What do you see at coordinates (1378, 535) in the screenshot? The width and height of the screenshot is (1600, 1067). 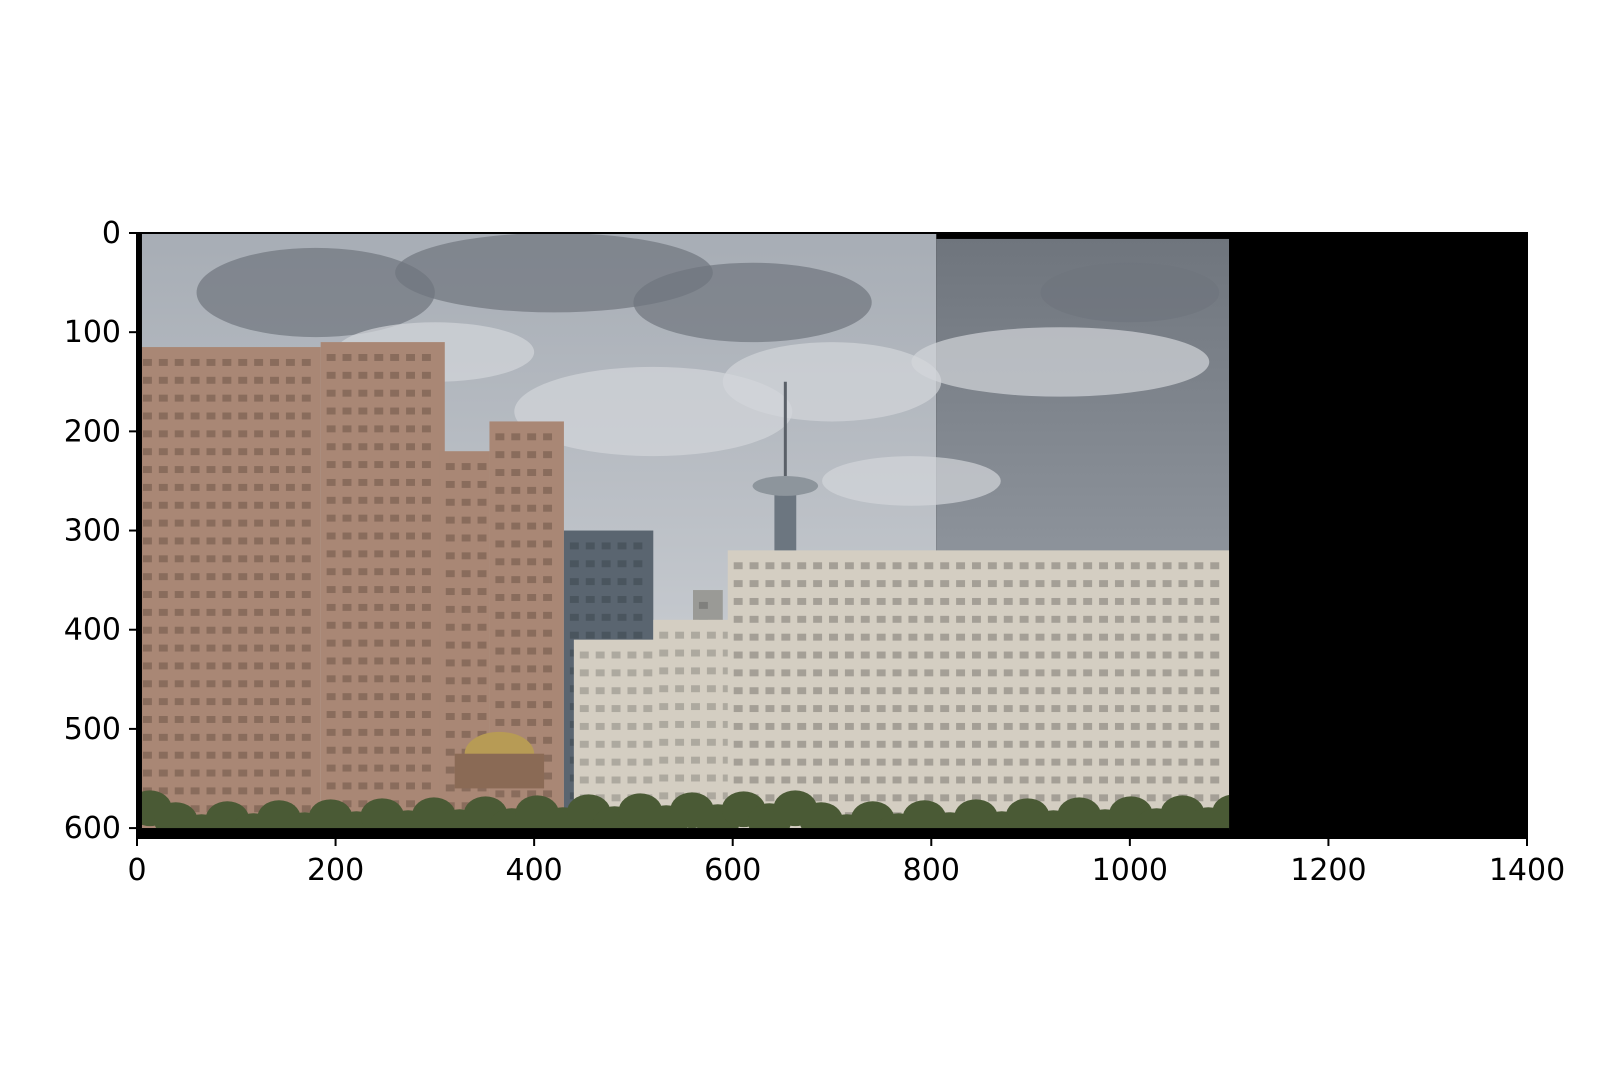 I see `black-fill-region` at bounding box center [1378, 535].